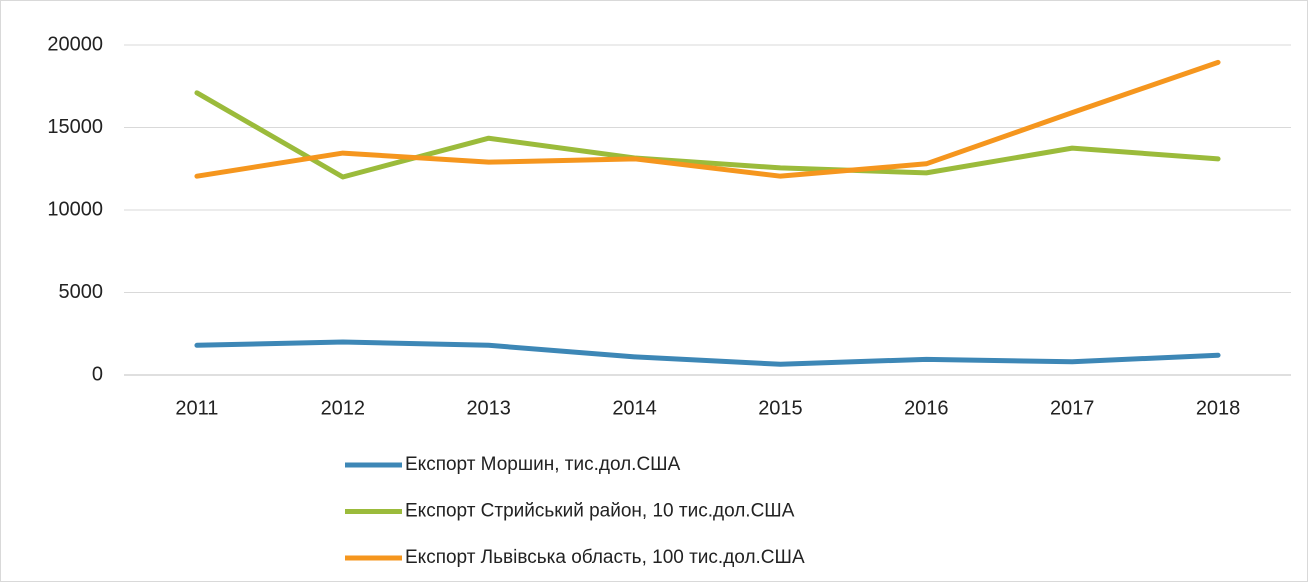 Image resolution: width=1309 pixels, height=583 pixels. I want to click on y-tick-label: 5000, so click(81, 292).